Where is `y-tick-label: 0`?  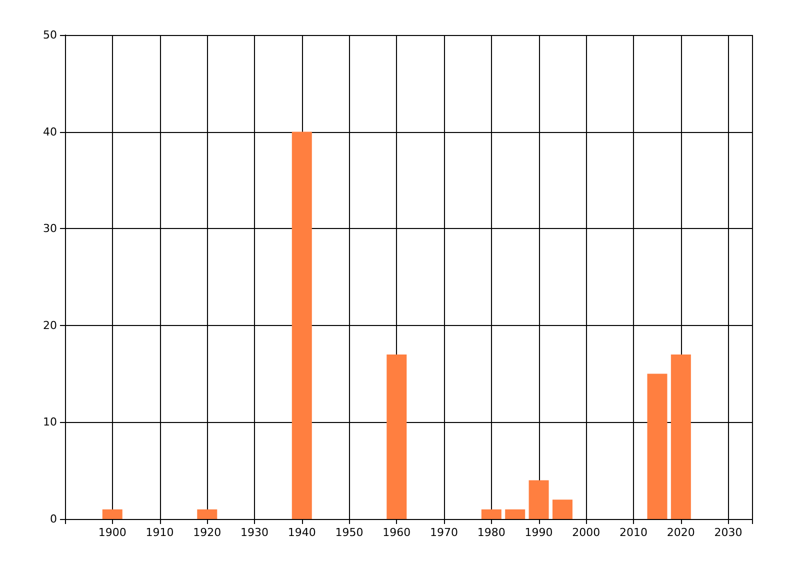
y-tick-label: 0 is located at coordinates (53, 519).